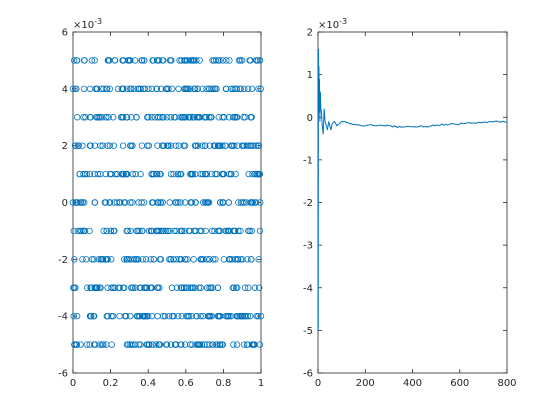 Image resolution: width=560 pixels, height=420 pixels. I want to click on left-xtick-label: 0, so click(73, 383).